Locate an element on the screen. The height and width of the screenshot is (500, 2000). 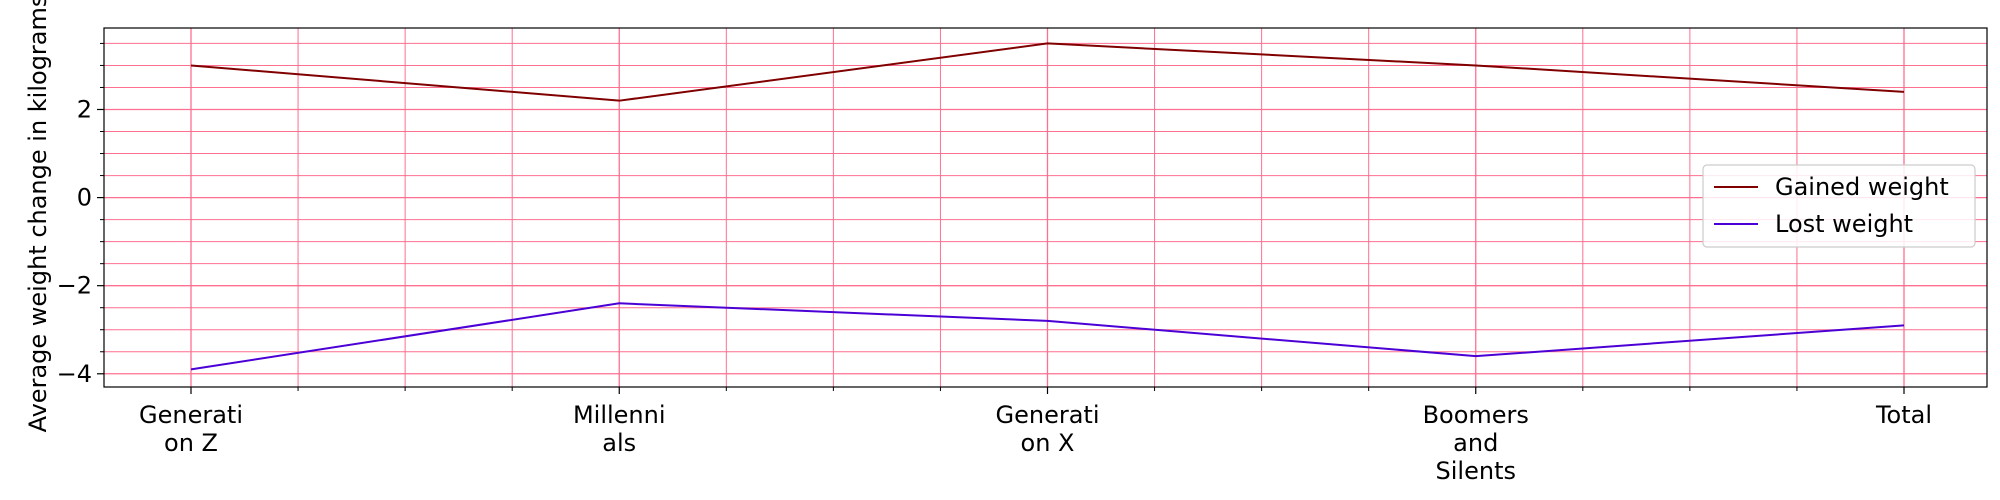
legend-box is located at coordinates (1839, 206).